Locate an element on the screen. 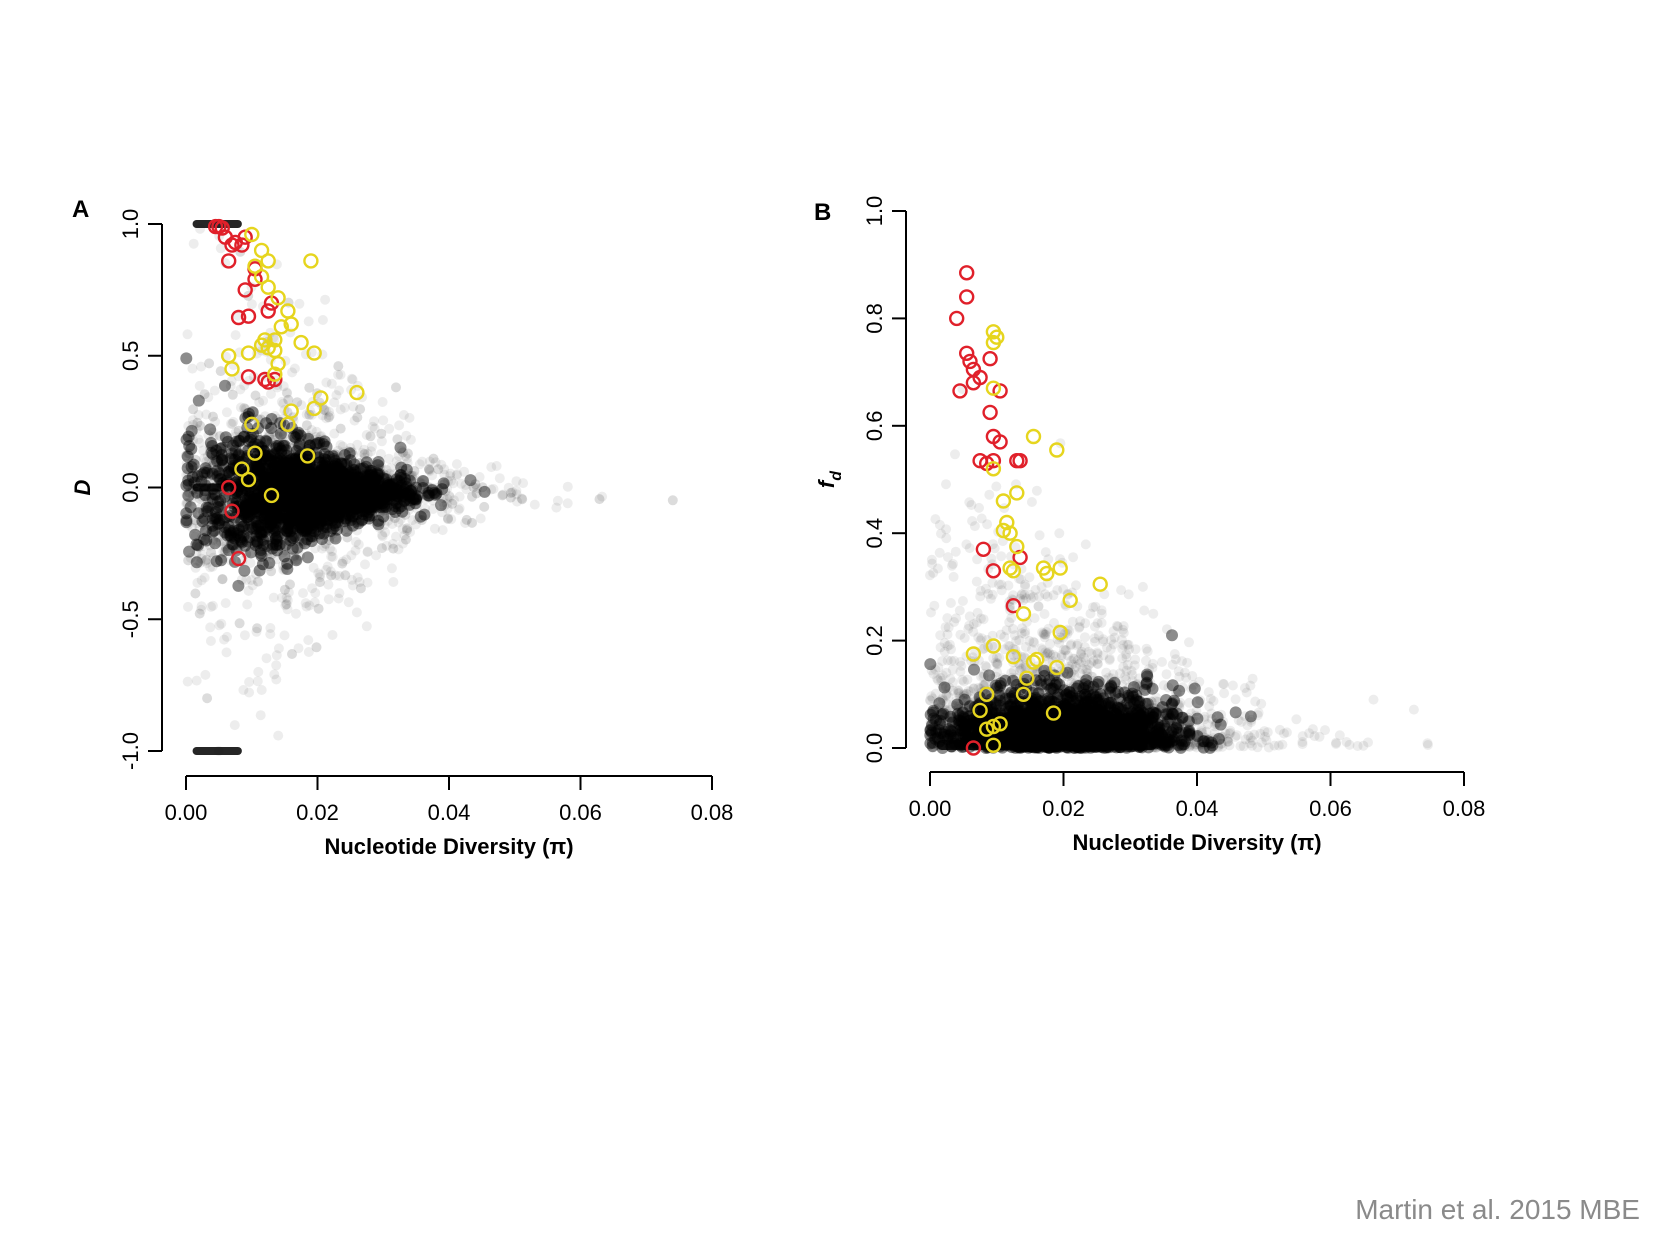 This screenshot has width=1654, height=1240. x-axis-title: Nucleotide Diversity (π) is located at coordinates (448, 846).